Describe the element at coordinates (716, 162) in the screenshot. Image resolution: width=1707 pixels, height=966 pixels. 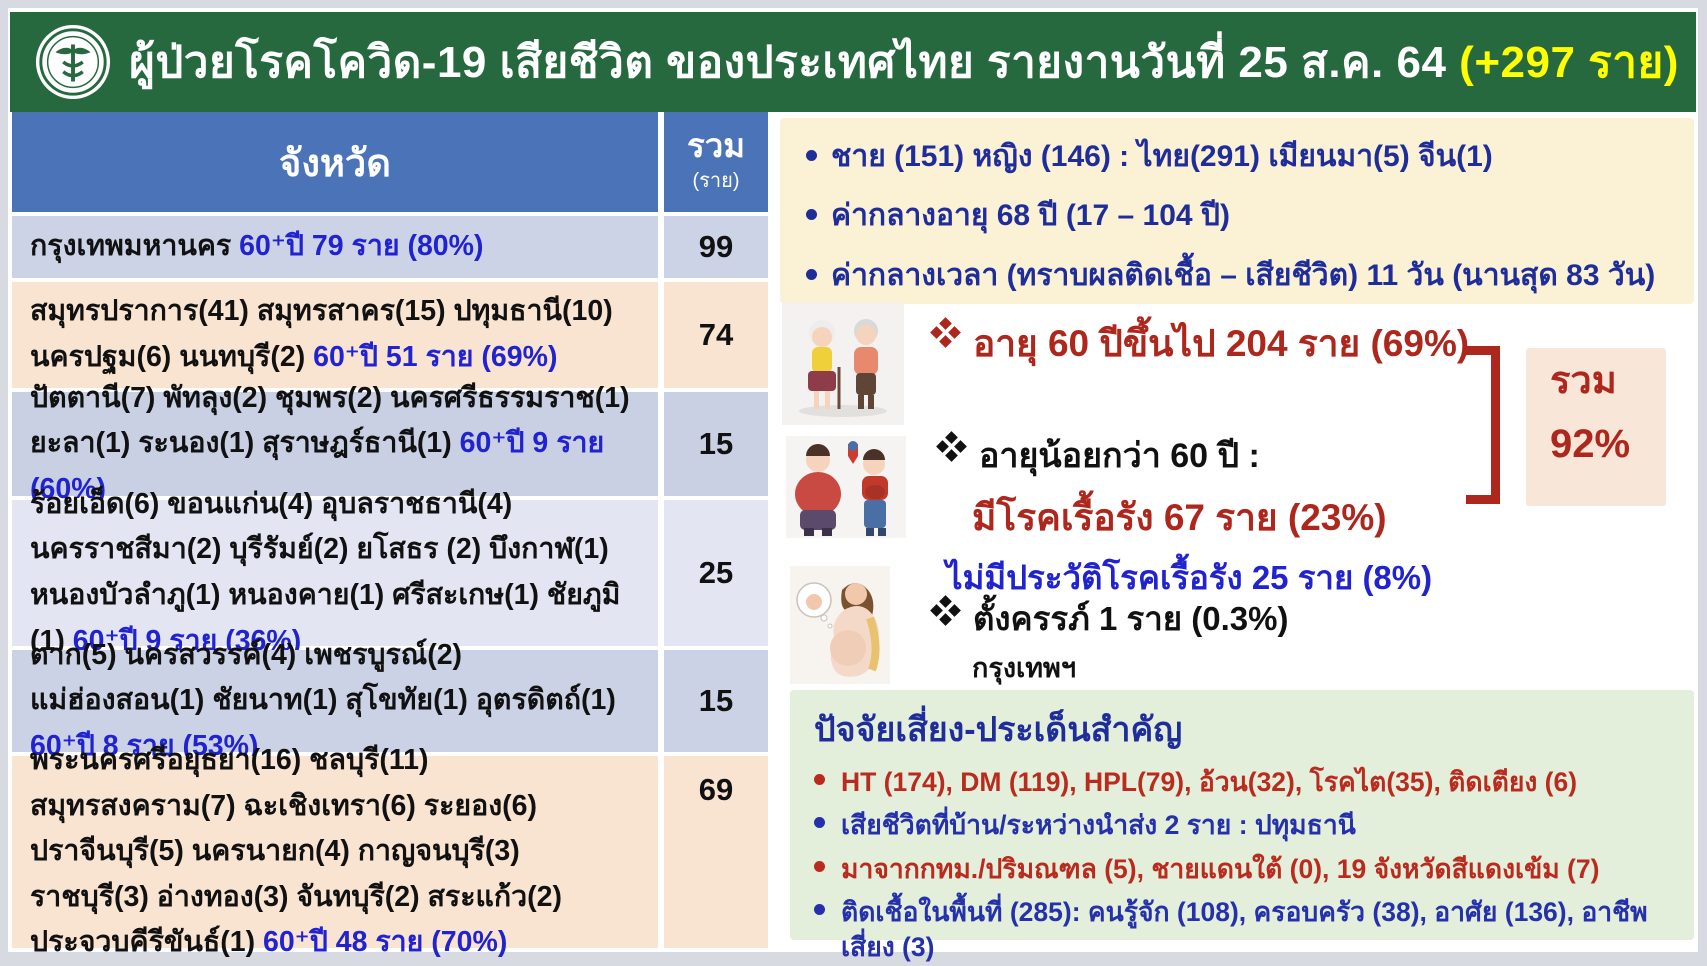
I see `total-column-header: รวม (ราย)` at that location.